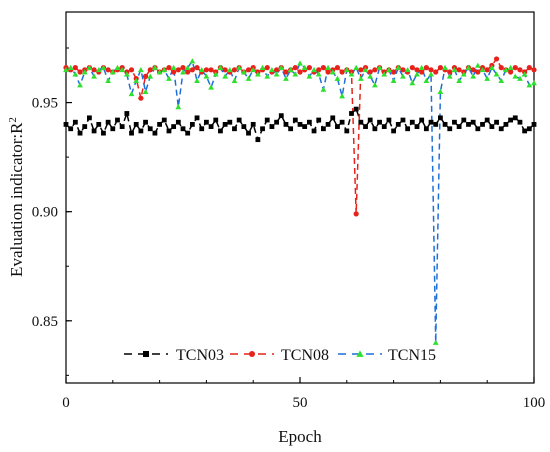 Image resolution: width=550 pixels, height=452 pixels. Describe the element at coordinates (16, 199) in the screenshot. I see `y-axis-title-main: Evaluation indicator:R` at that location.